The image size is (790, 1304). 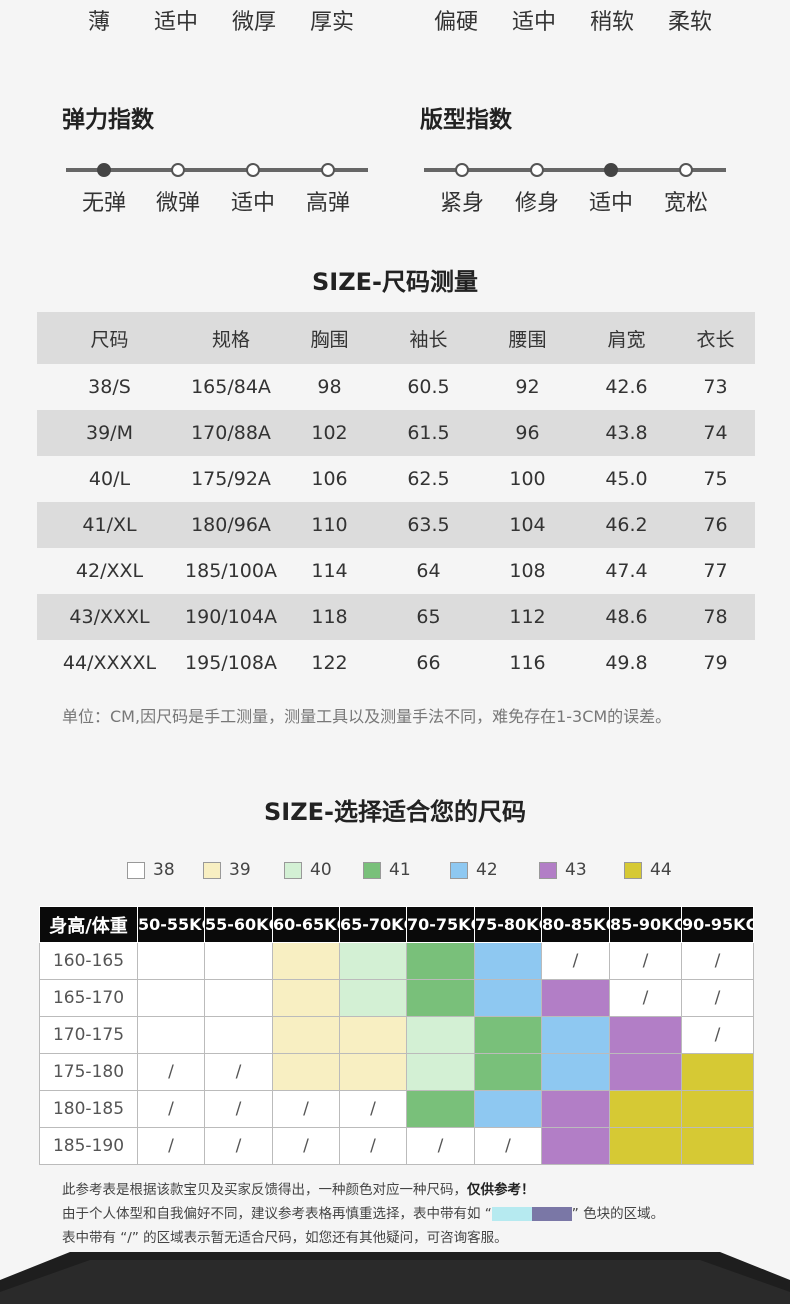 What do you see at coordinates (164, 870) in the screenshot?
I see `legend-label: 38` at bounding box center [164, 870].